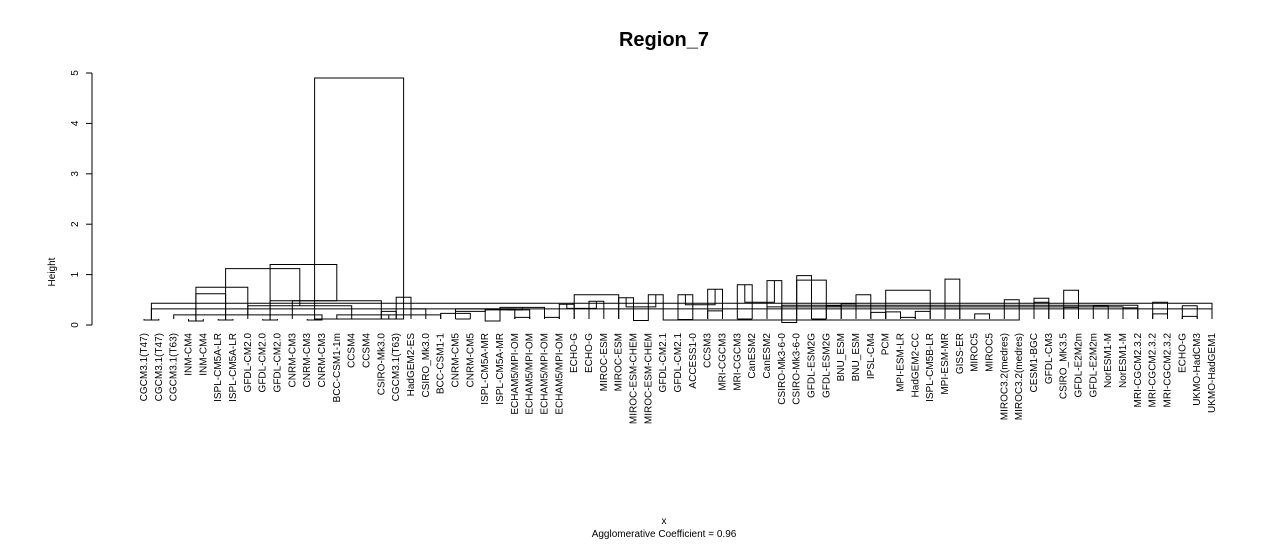 The height and width of the screenshot is (556, 1278). Describe the element at coordinates (693, 361) in the screenshot. I see `leaf-label: ACCESS1-0` at that location.